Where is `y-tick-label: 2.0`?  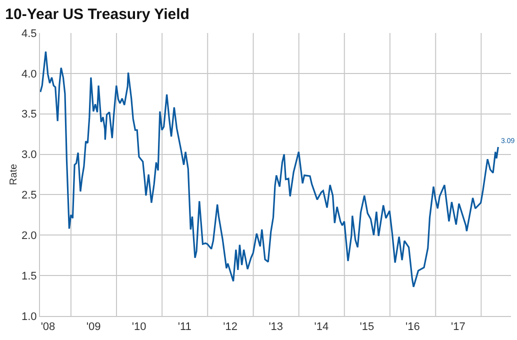
y-tick-label: 2.0 is located at coordinates (29, 236).